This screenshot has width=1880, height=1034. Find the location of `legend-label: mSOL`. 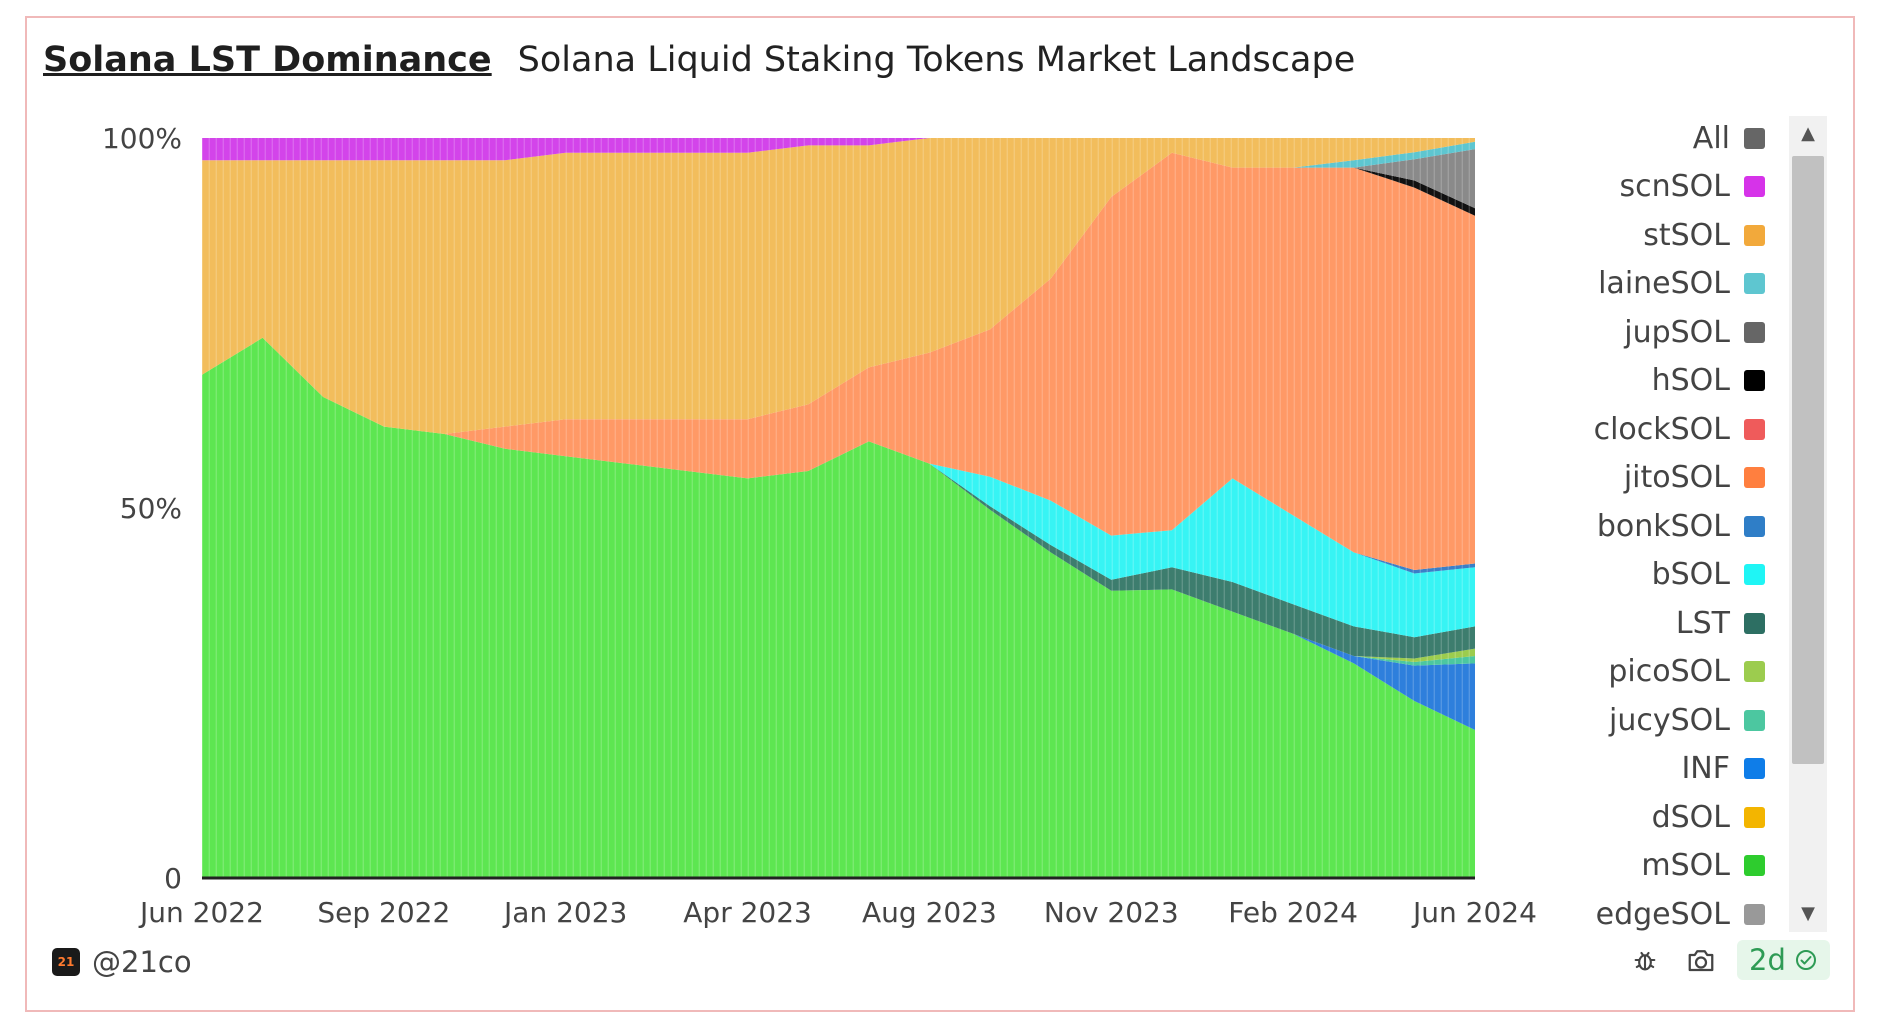

legend-label: mSOL is located at coordinates (1685, 865).